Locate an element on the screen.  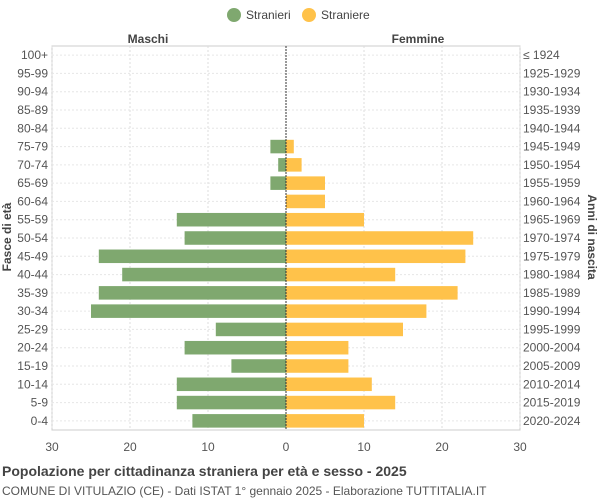
birth-year-label: 1925-1929 is located at coordinates (552, 73).